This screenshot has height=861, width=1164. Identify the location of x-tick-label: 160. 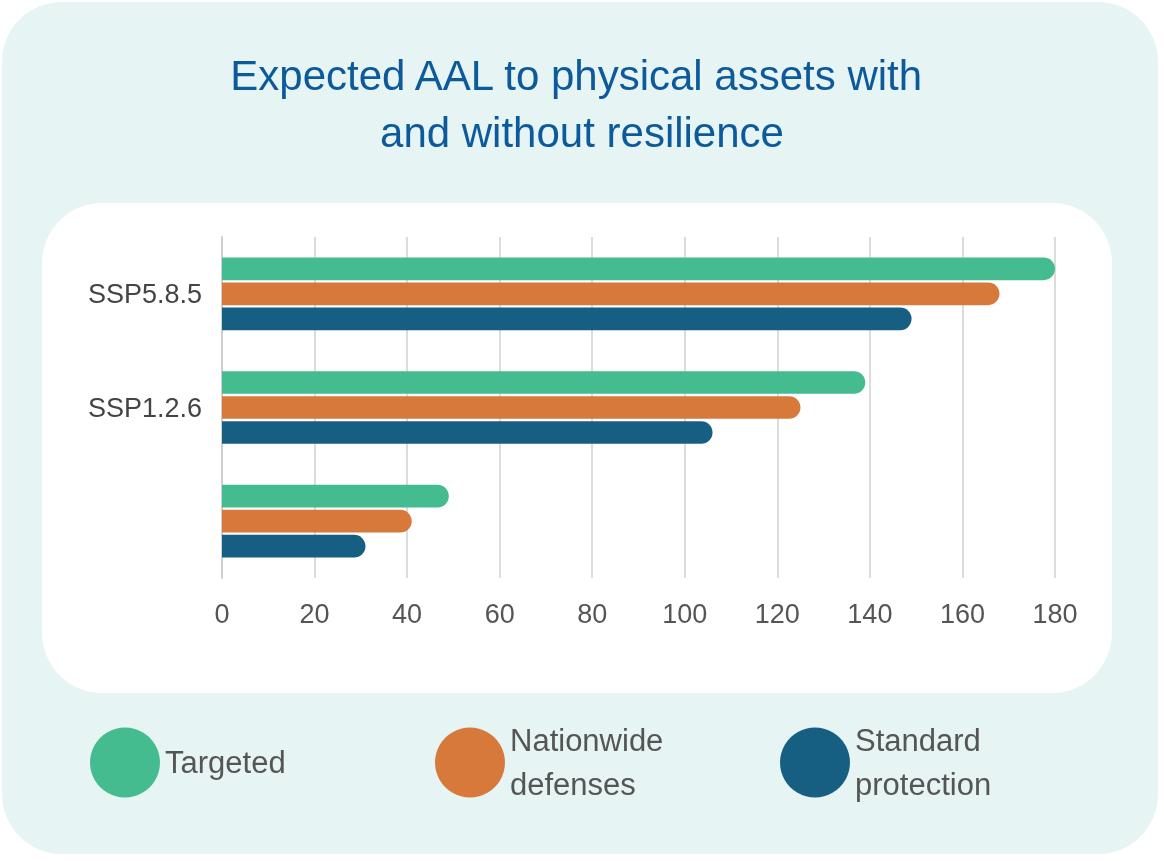
(962, 613).